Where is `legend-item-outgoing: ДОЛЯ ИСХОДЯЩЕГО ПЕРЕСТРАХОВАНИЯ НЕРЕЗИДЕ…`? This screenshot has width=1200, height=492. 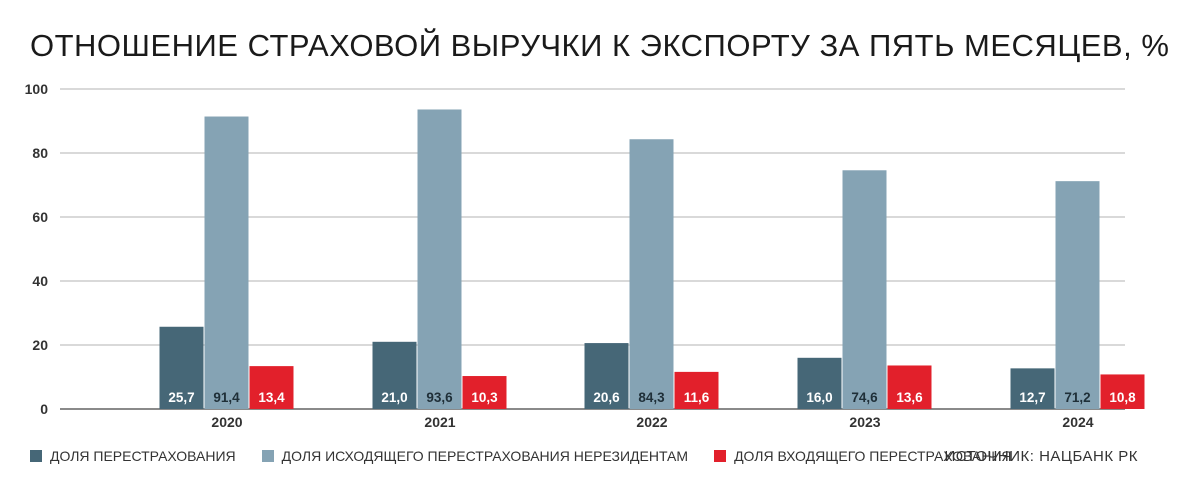
legend-item-outgoing: ДОЛЯ ИСХОДЯЩЕГО ПЕРЕСТРАХОВАНИЯ НЕРЕЗИДЕ… is located at coordinates (475, 456).